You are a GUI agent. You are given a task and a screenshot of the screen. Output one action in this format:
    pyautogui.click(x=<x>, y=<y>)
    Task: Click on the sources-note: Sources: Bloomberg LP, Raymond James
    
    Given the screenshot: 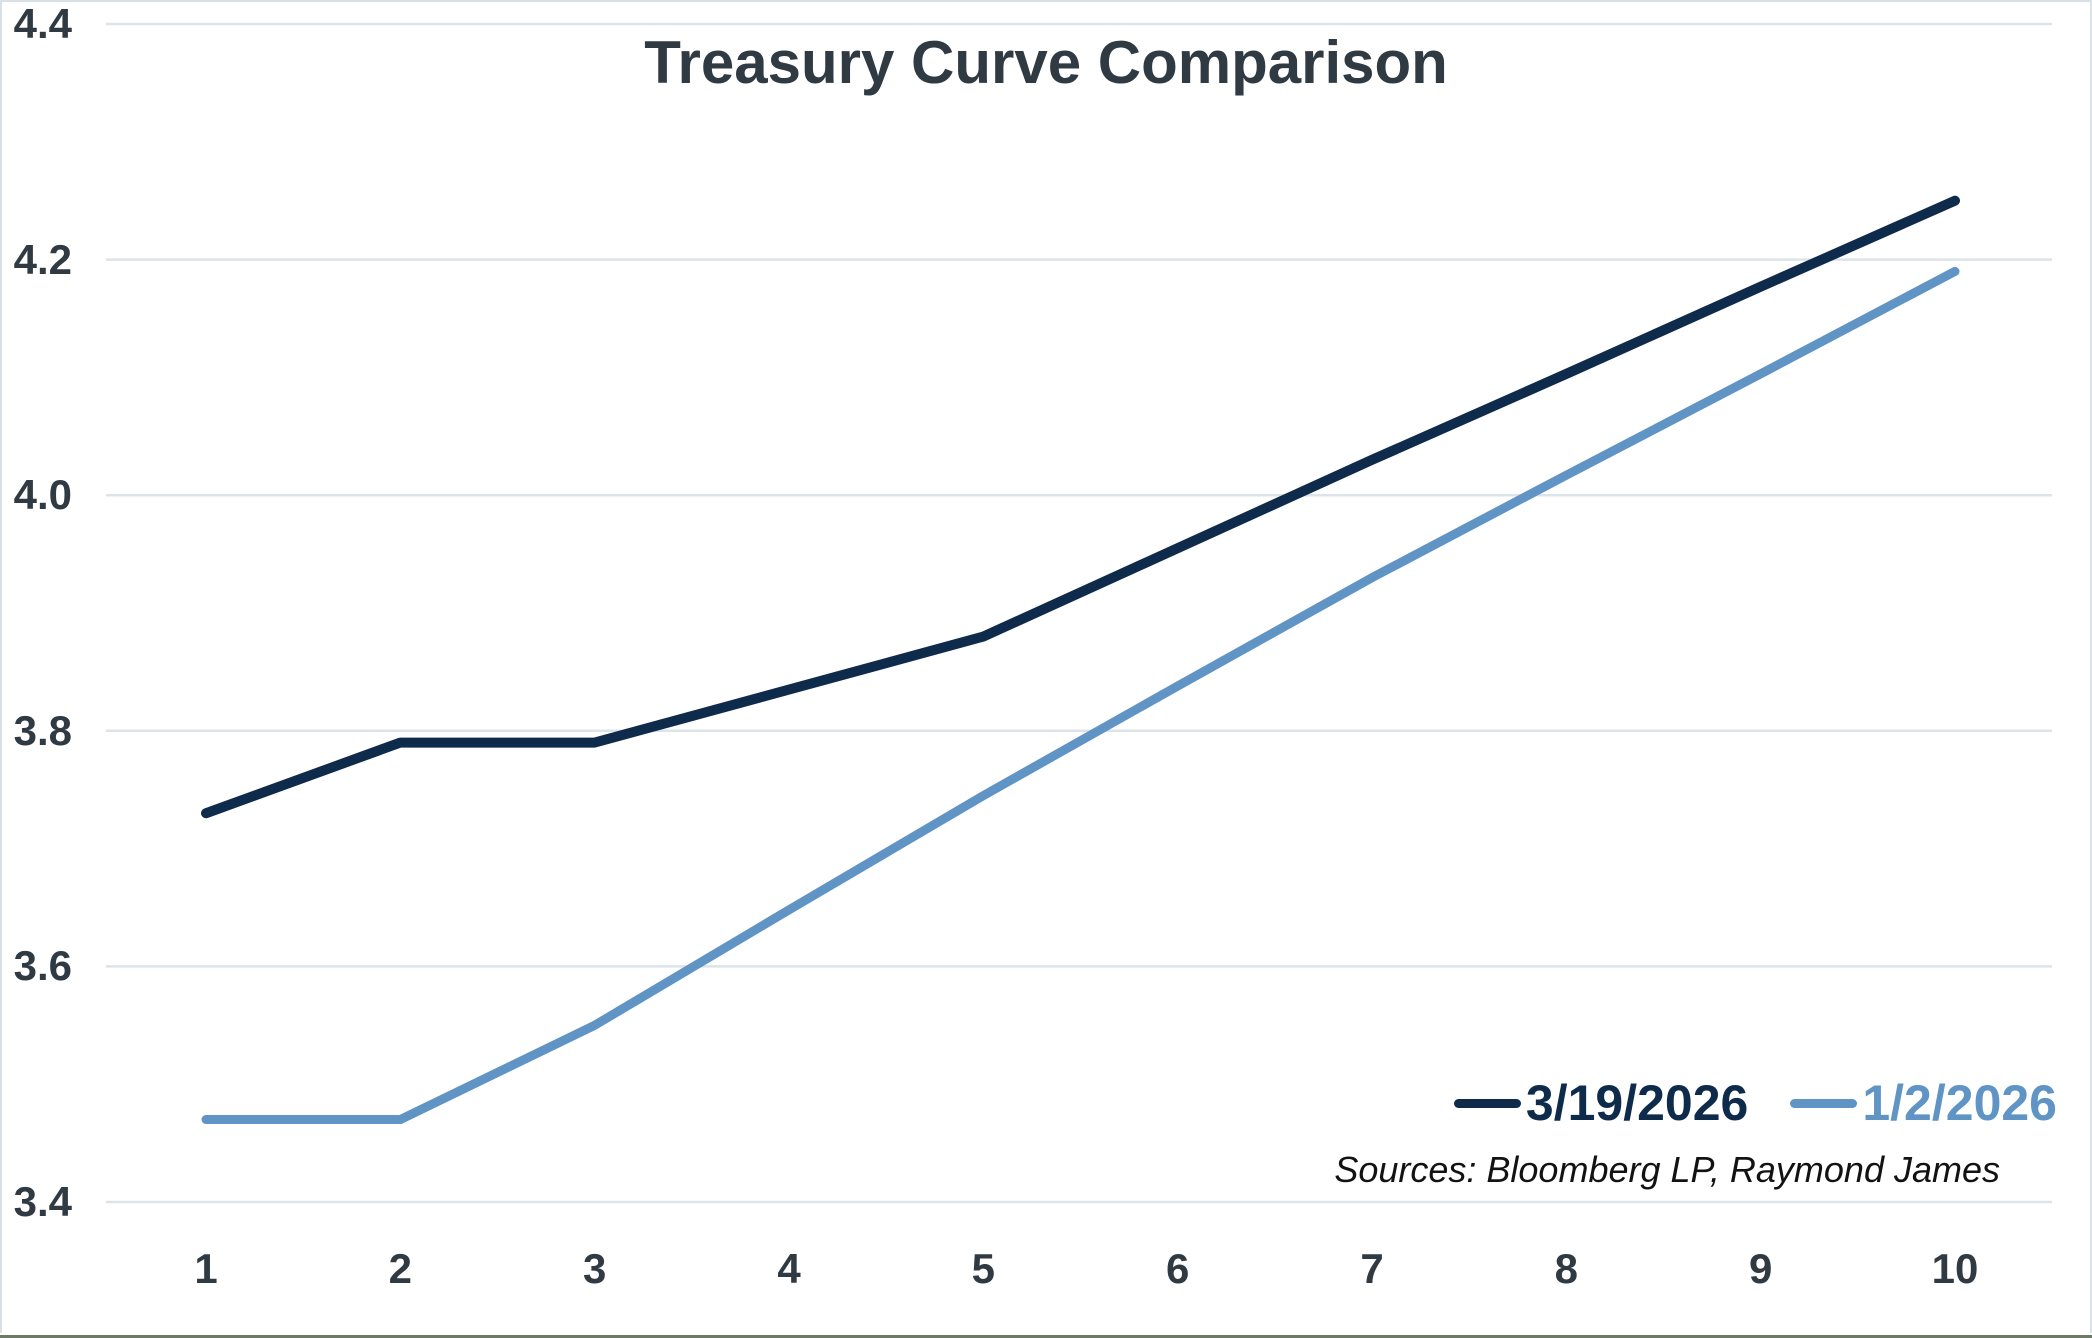 What is the action you would take?
    pyautogui.click(x=1667, y=1169)
    